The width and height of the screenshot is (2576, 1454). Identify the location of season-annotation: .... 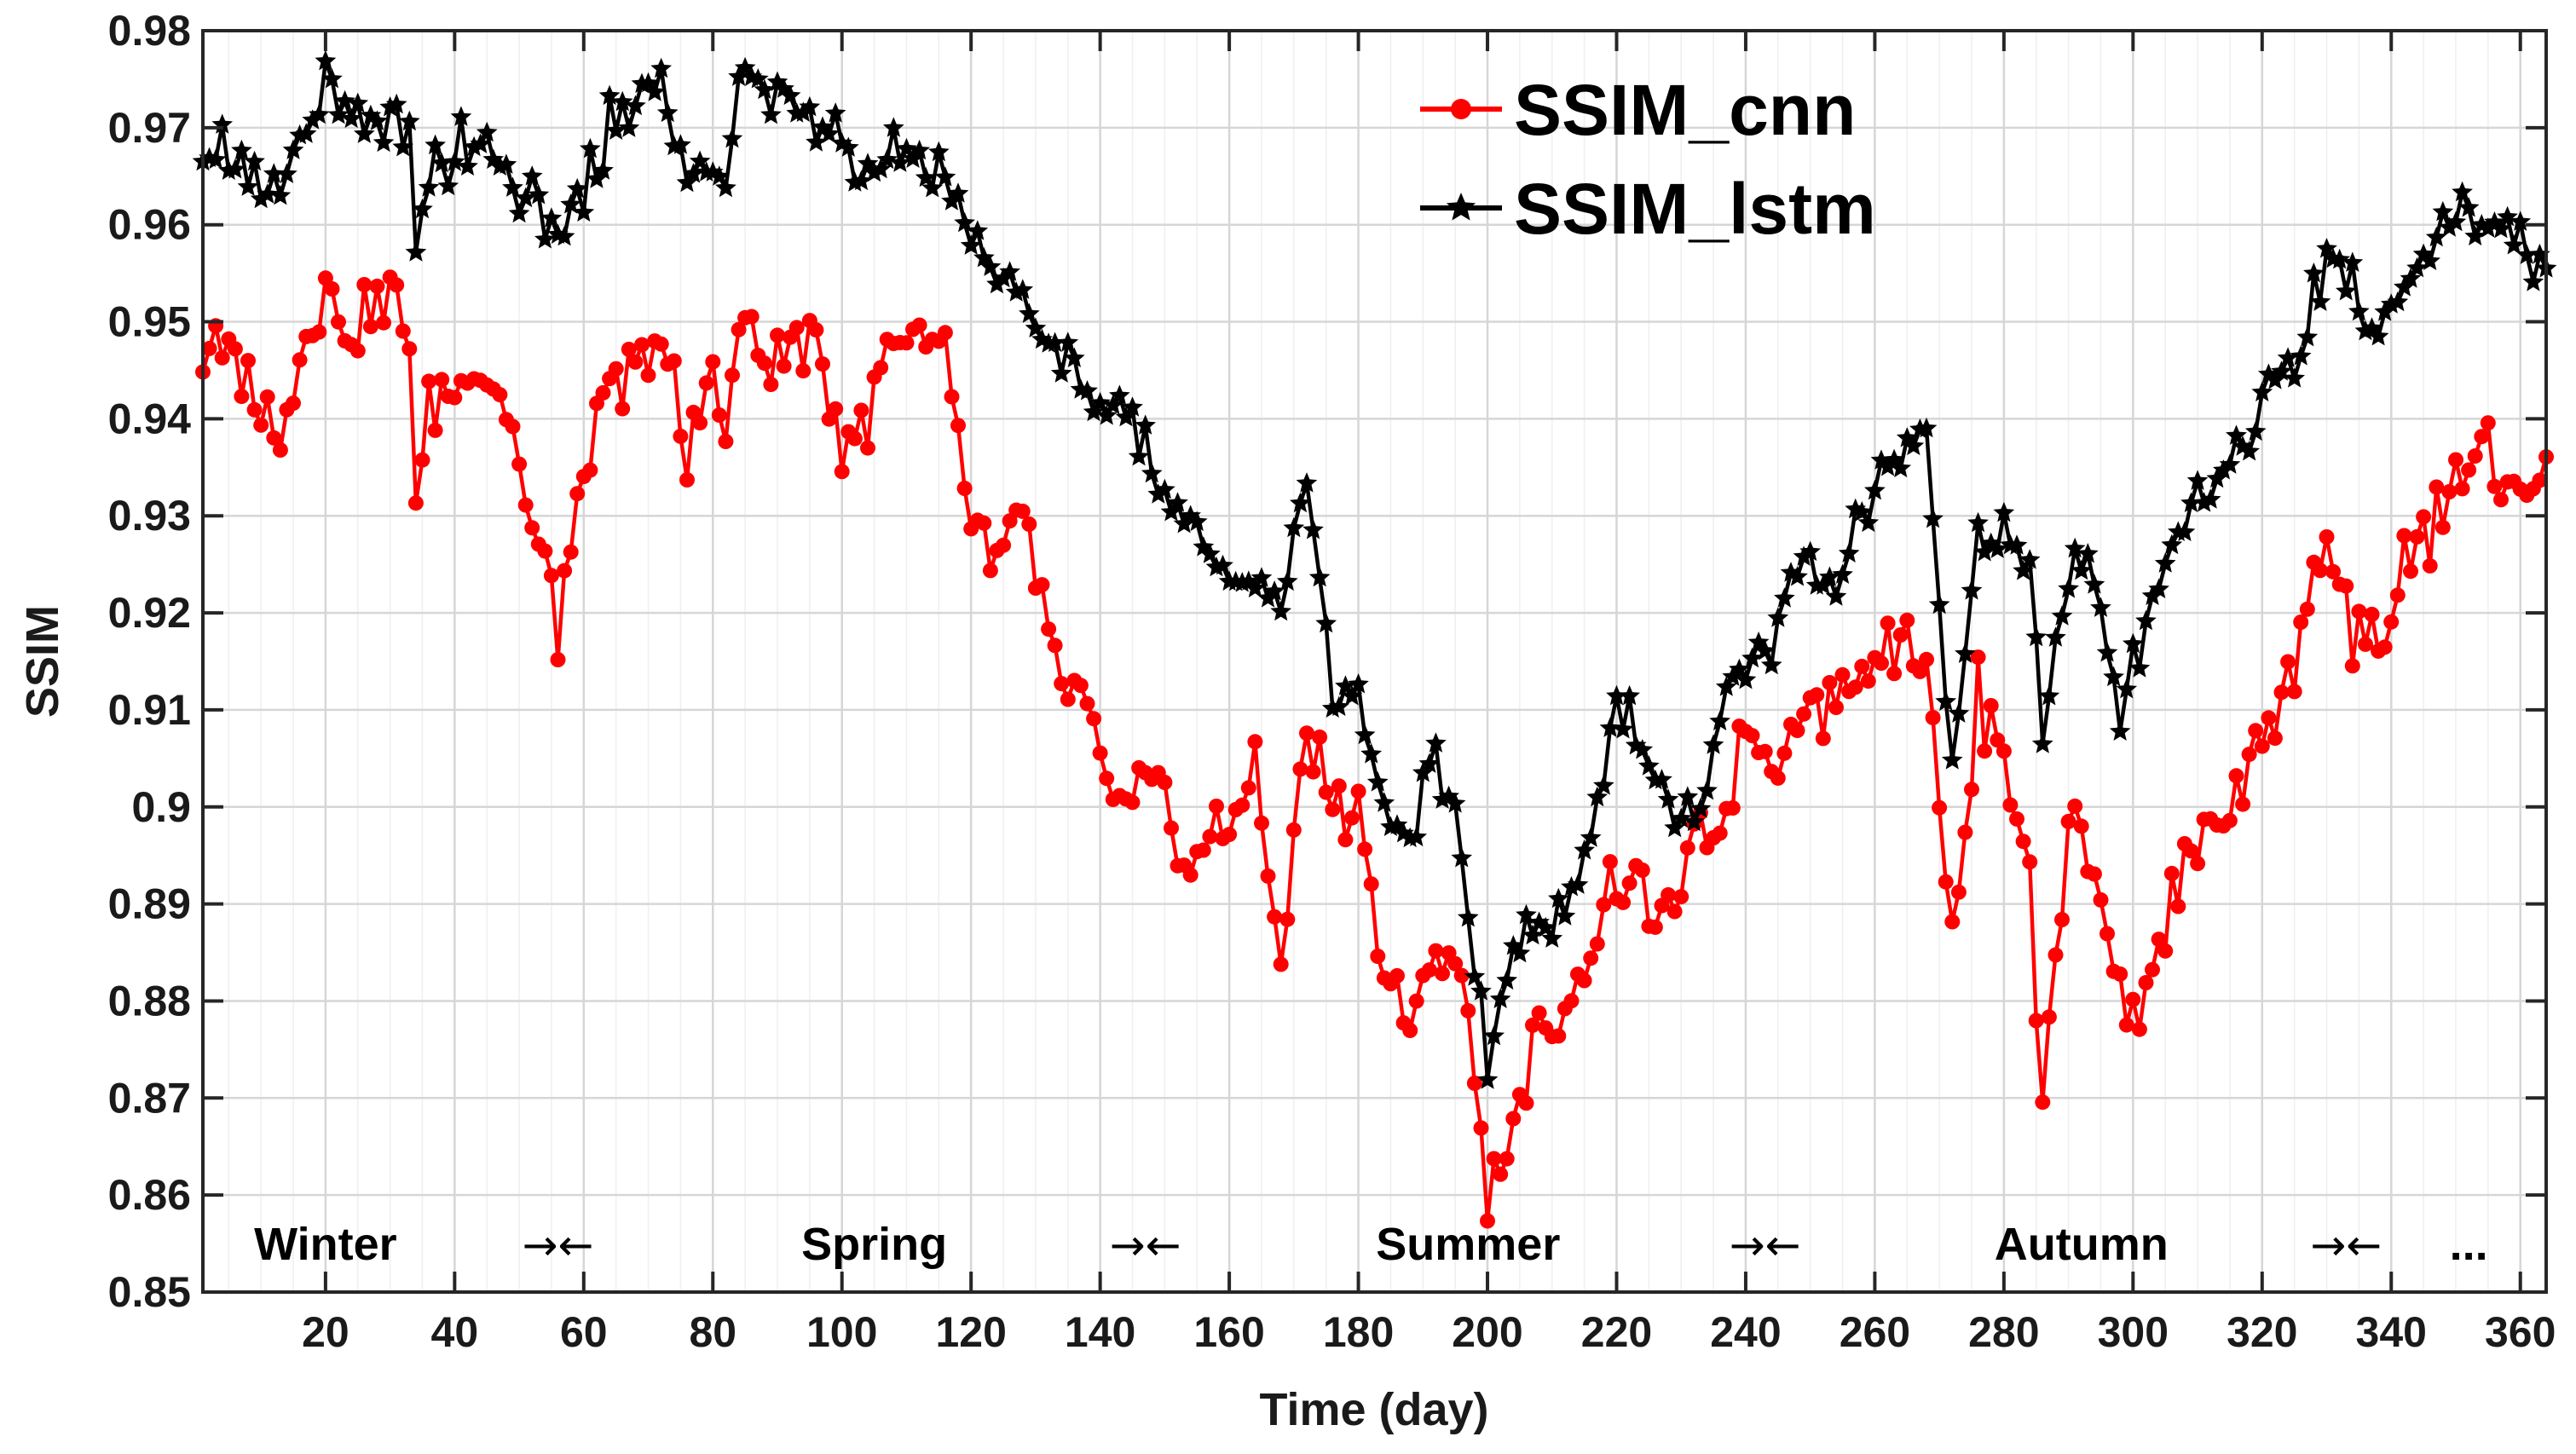
(2469, 1244).